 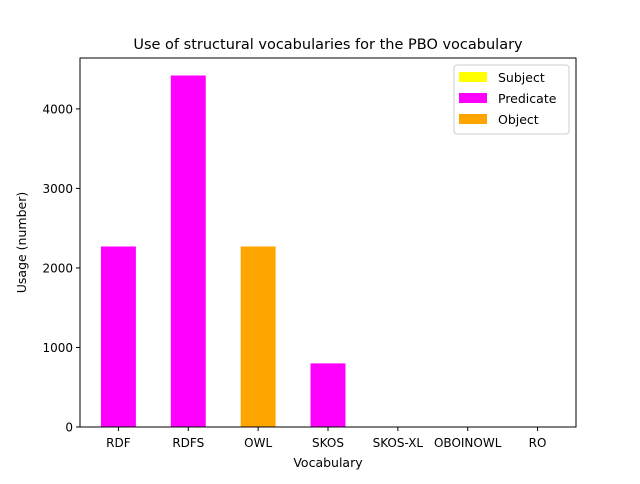 What do you see at coordinates (57, 189) in the screenshot?
I see `y-tick-label: 3000` at bounding box center [57, 189].